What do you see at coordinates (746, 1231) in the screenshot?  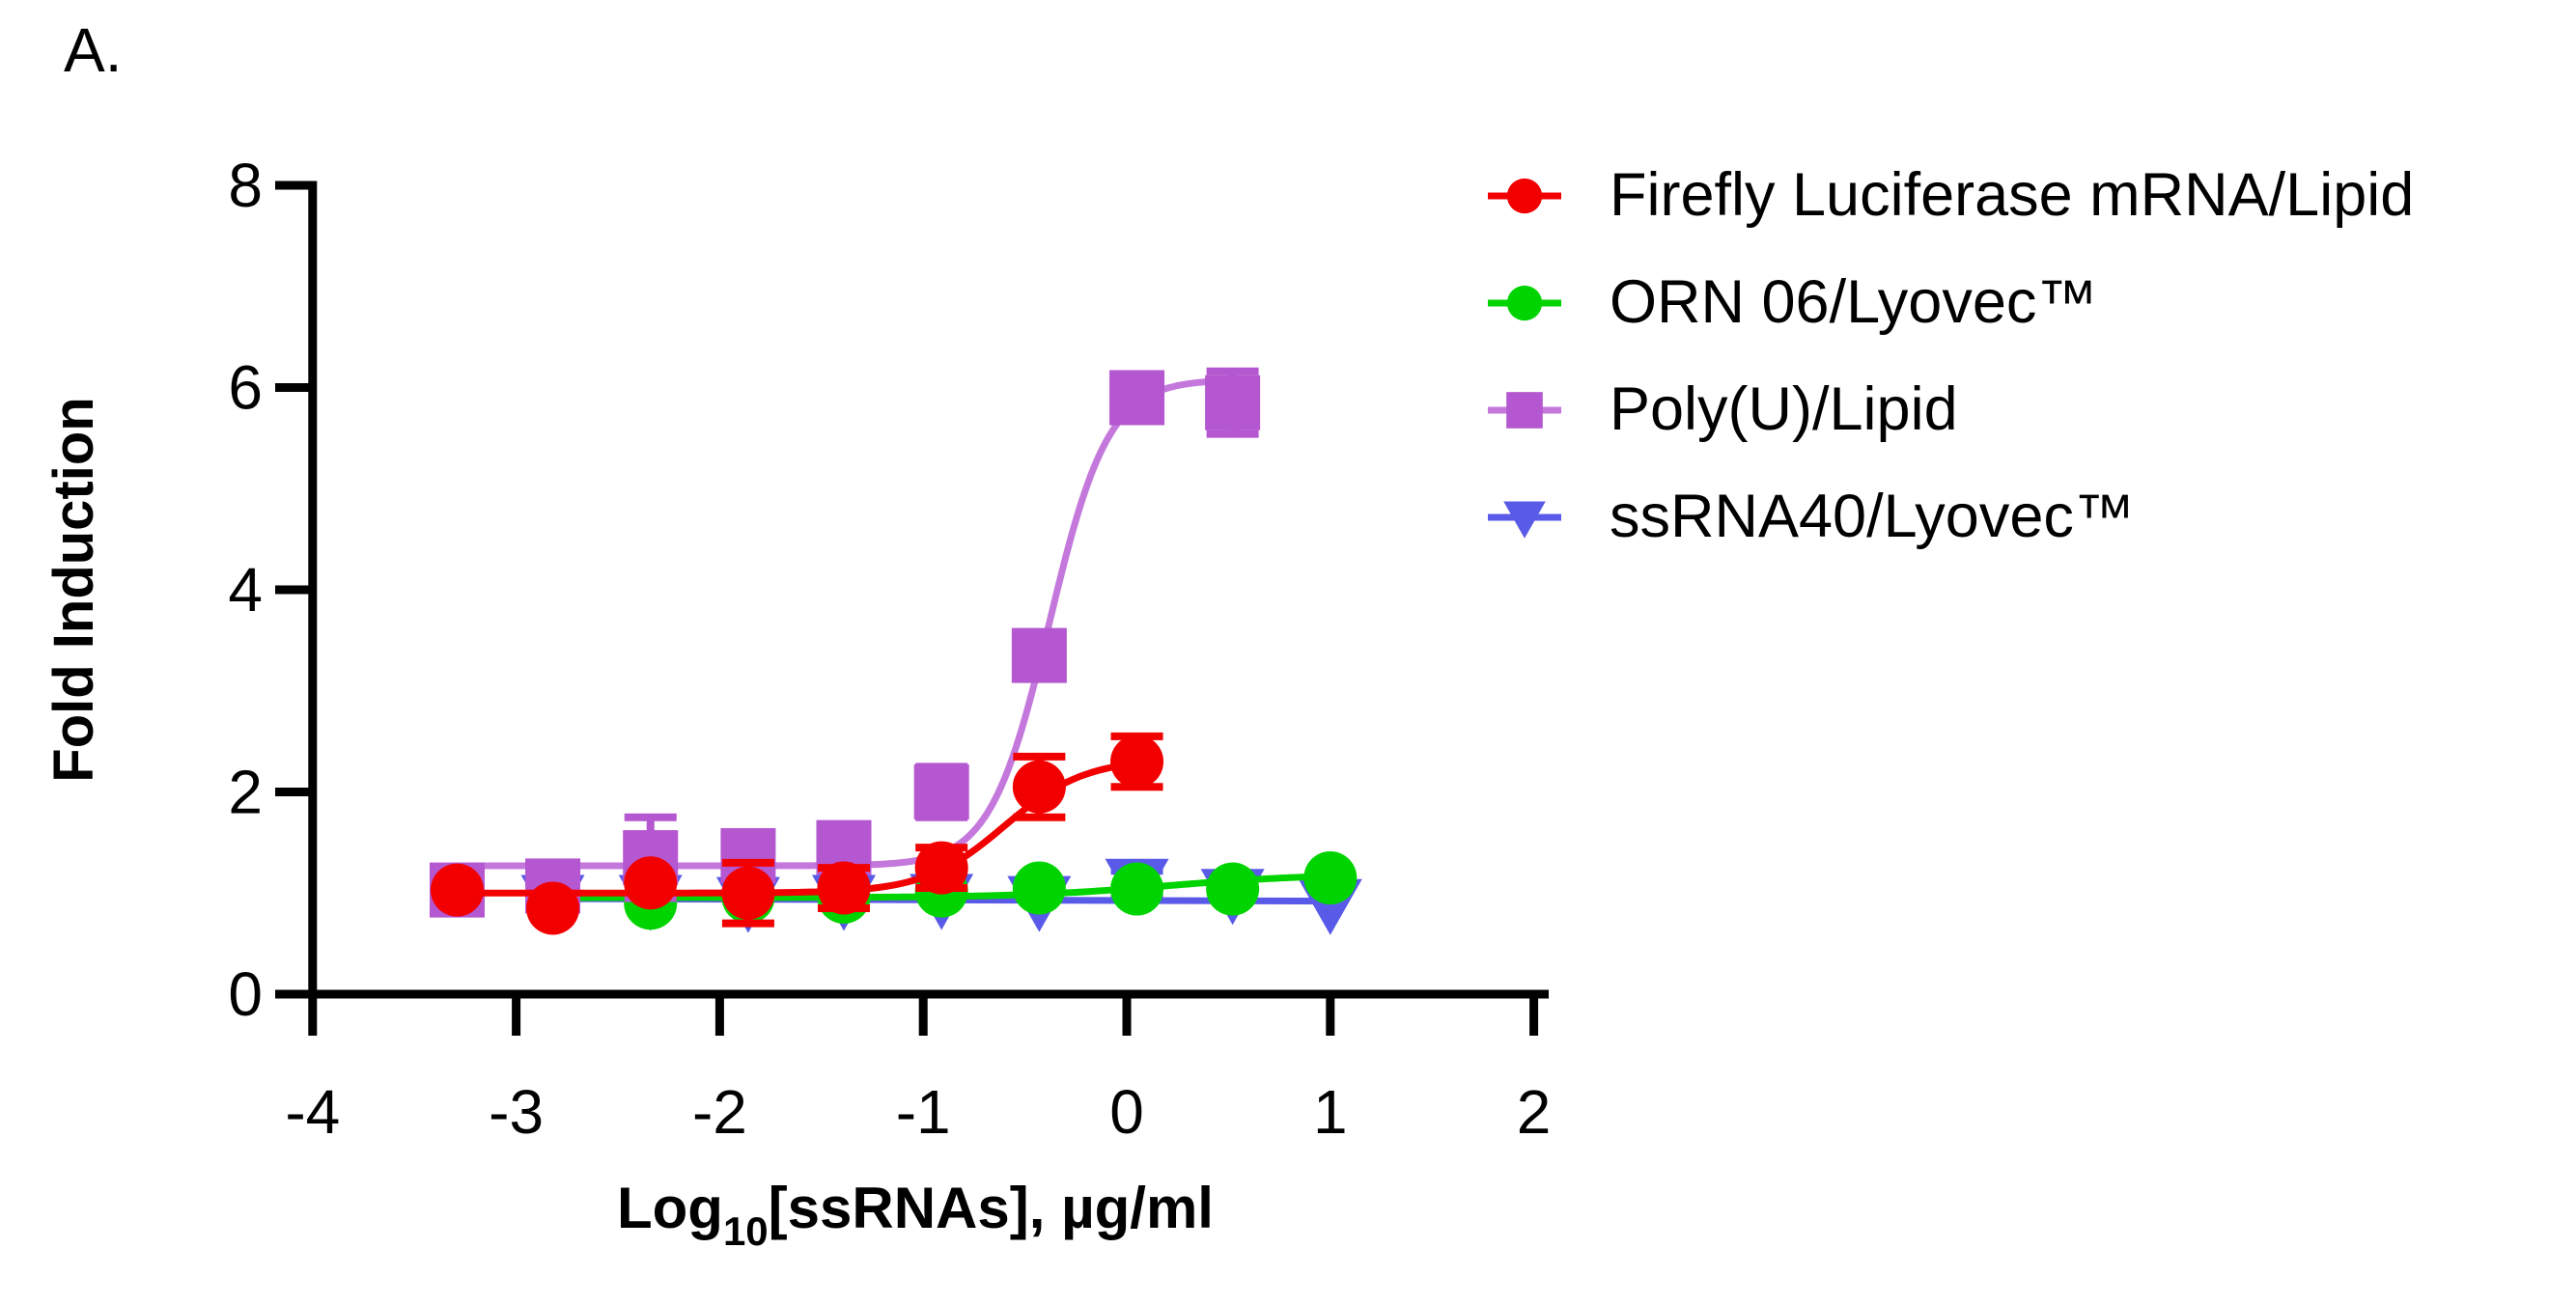 I see `x-axis-title-sub: 10` at bounding box center [746, 1231].